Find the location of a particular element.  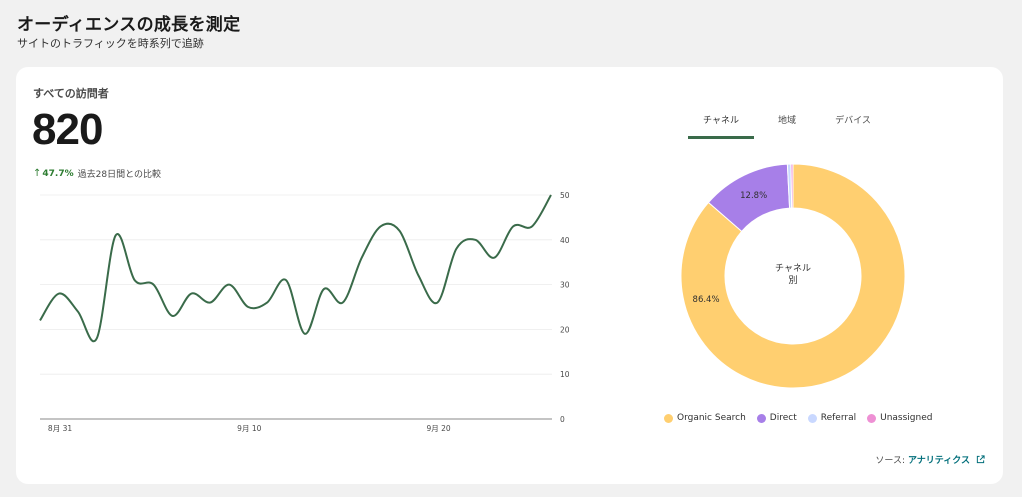

legend-item: Direct is located at coordinates (776, 418).